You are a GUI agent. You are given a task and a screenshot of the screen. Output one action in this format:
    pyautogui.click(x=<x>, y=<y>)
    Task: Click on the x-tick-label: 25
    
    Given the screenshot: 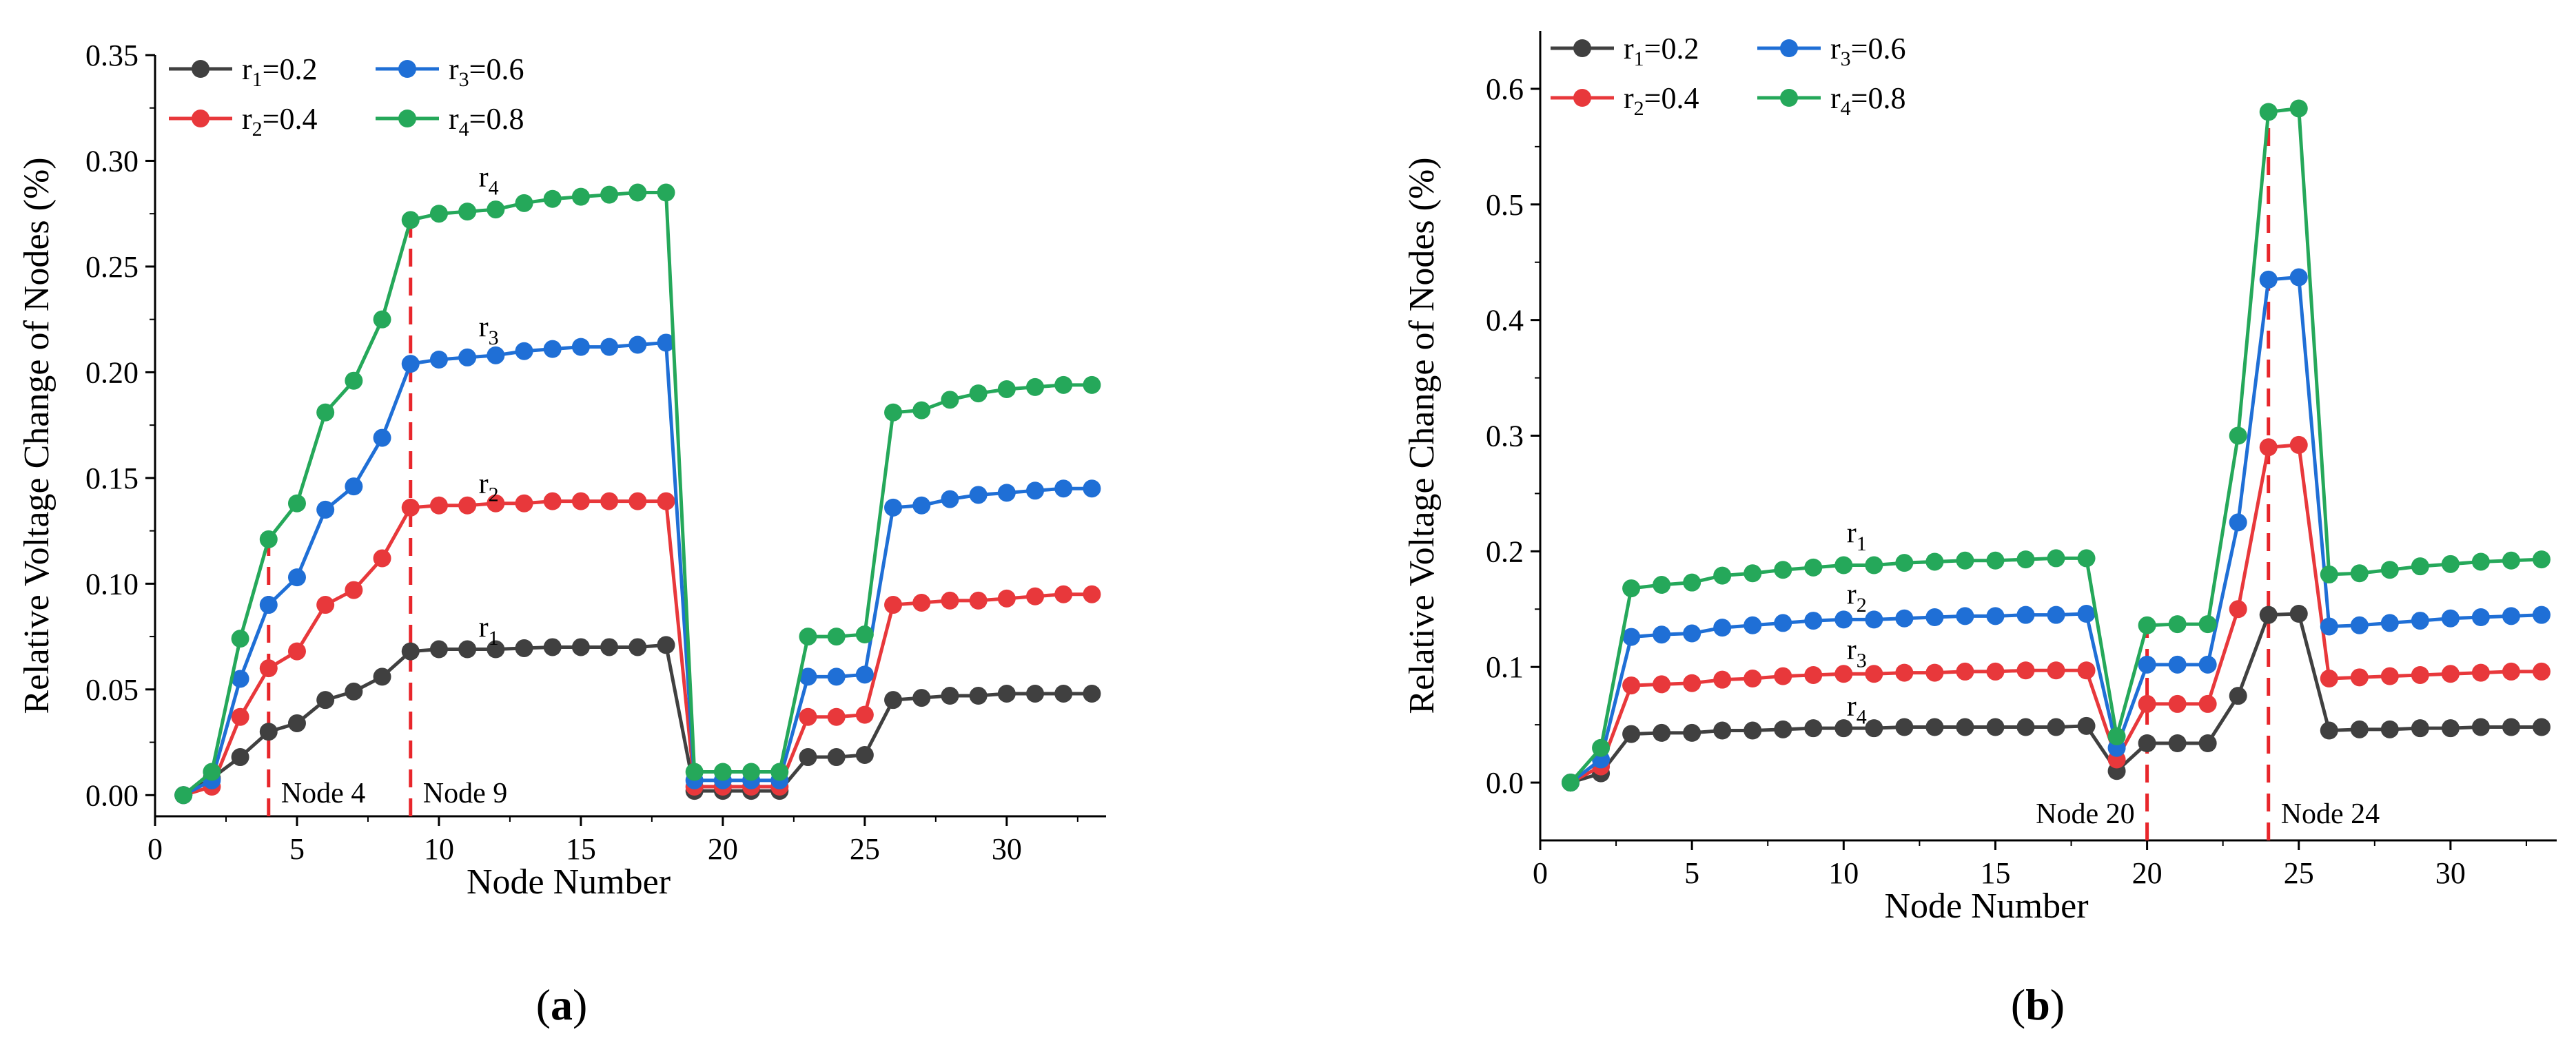 What is the action you would take?
    pyautogui.click(x=2299, y=873)
    